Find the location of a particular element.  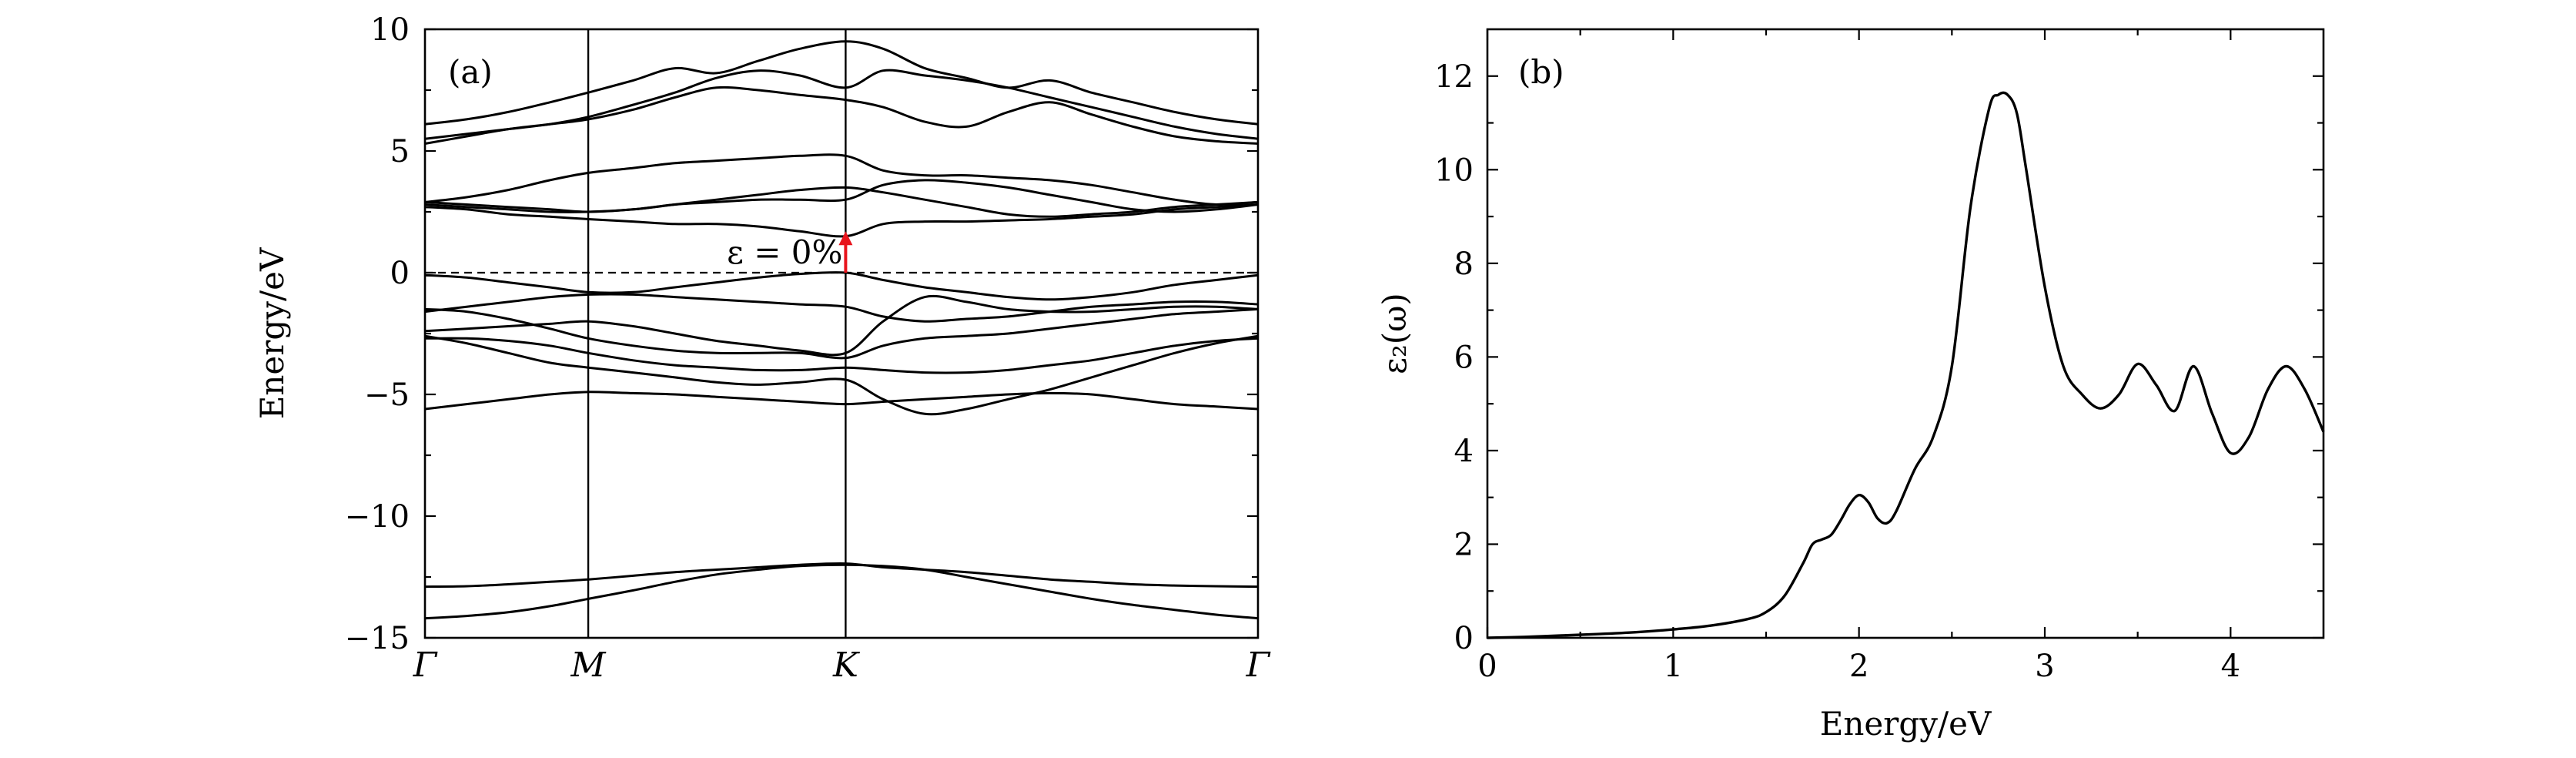

b-xtick-label-3: 3 is located at coordinates (2045, 667).